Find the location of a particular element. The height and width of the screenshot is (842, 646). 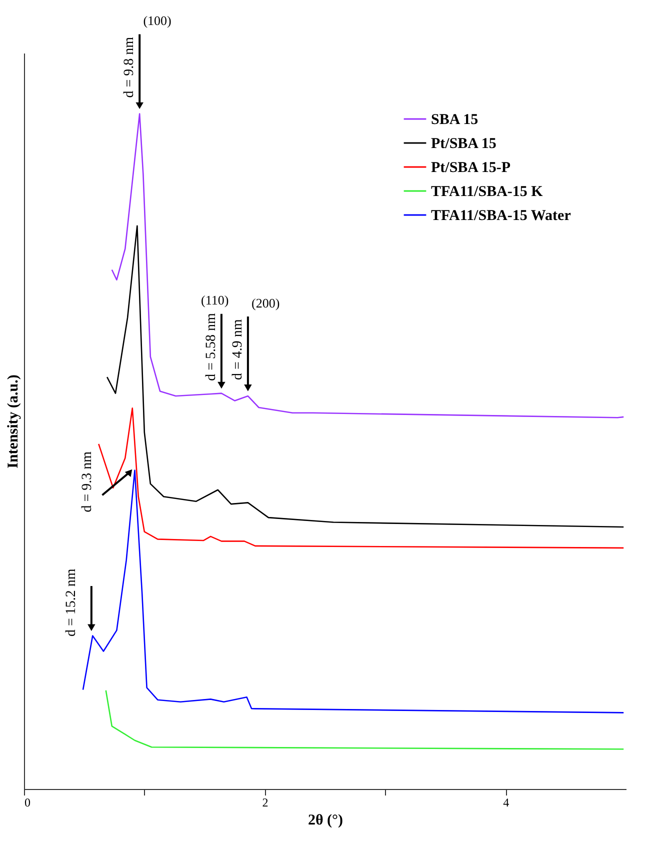

annotation: d = 9.3 nm is located at coordinates (87, 481).